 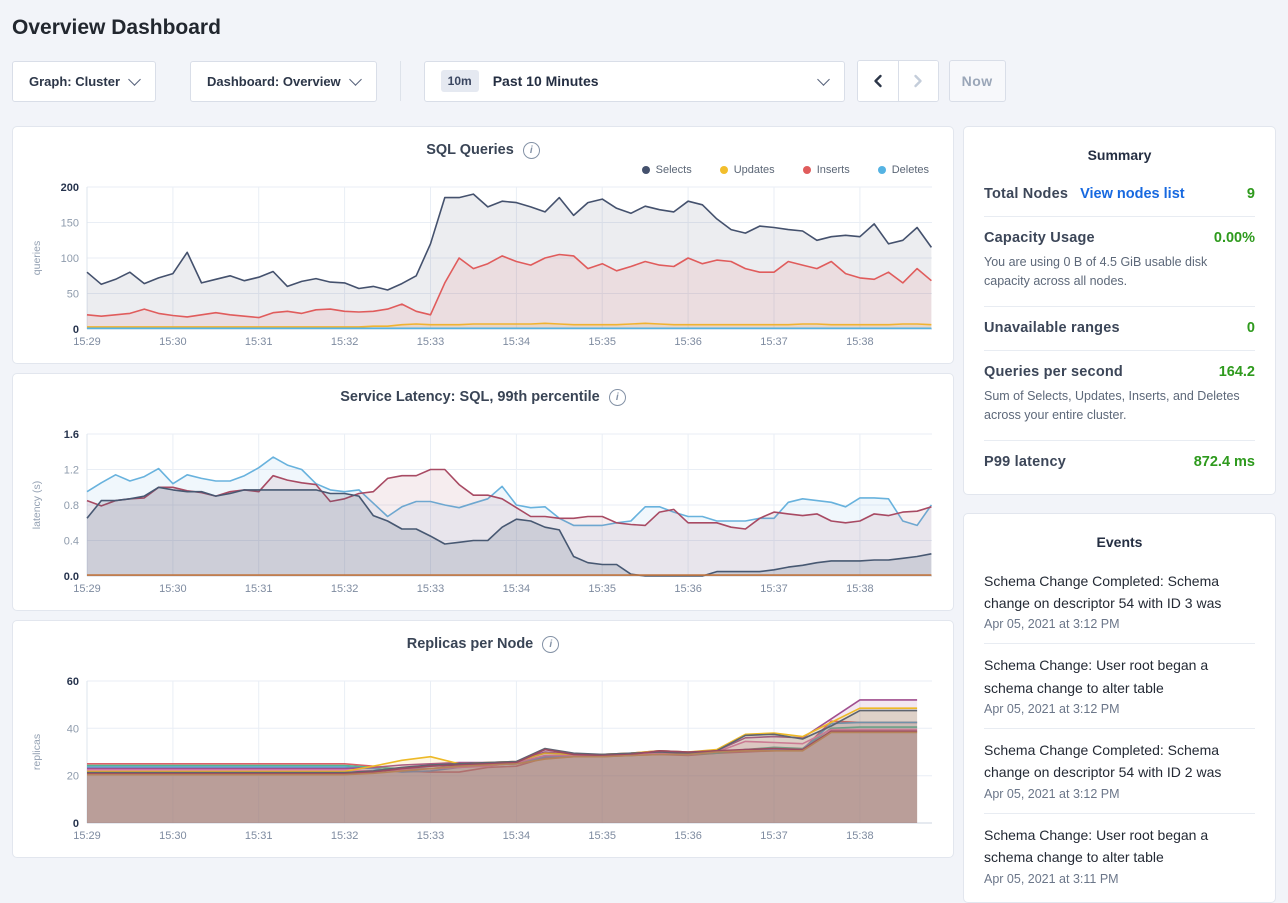 What do you see at coordinates (826, 170) in the screenshot?
I see `legend-item-inserts: Inserts` at bounding box center [826, 170].